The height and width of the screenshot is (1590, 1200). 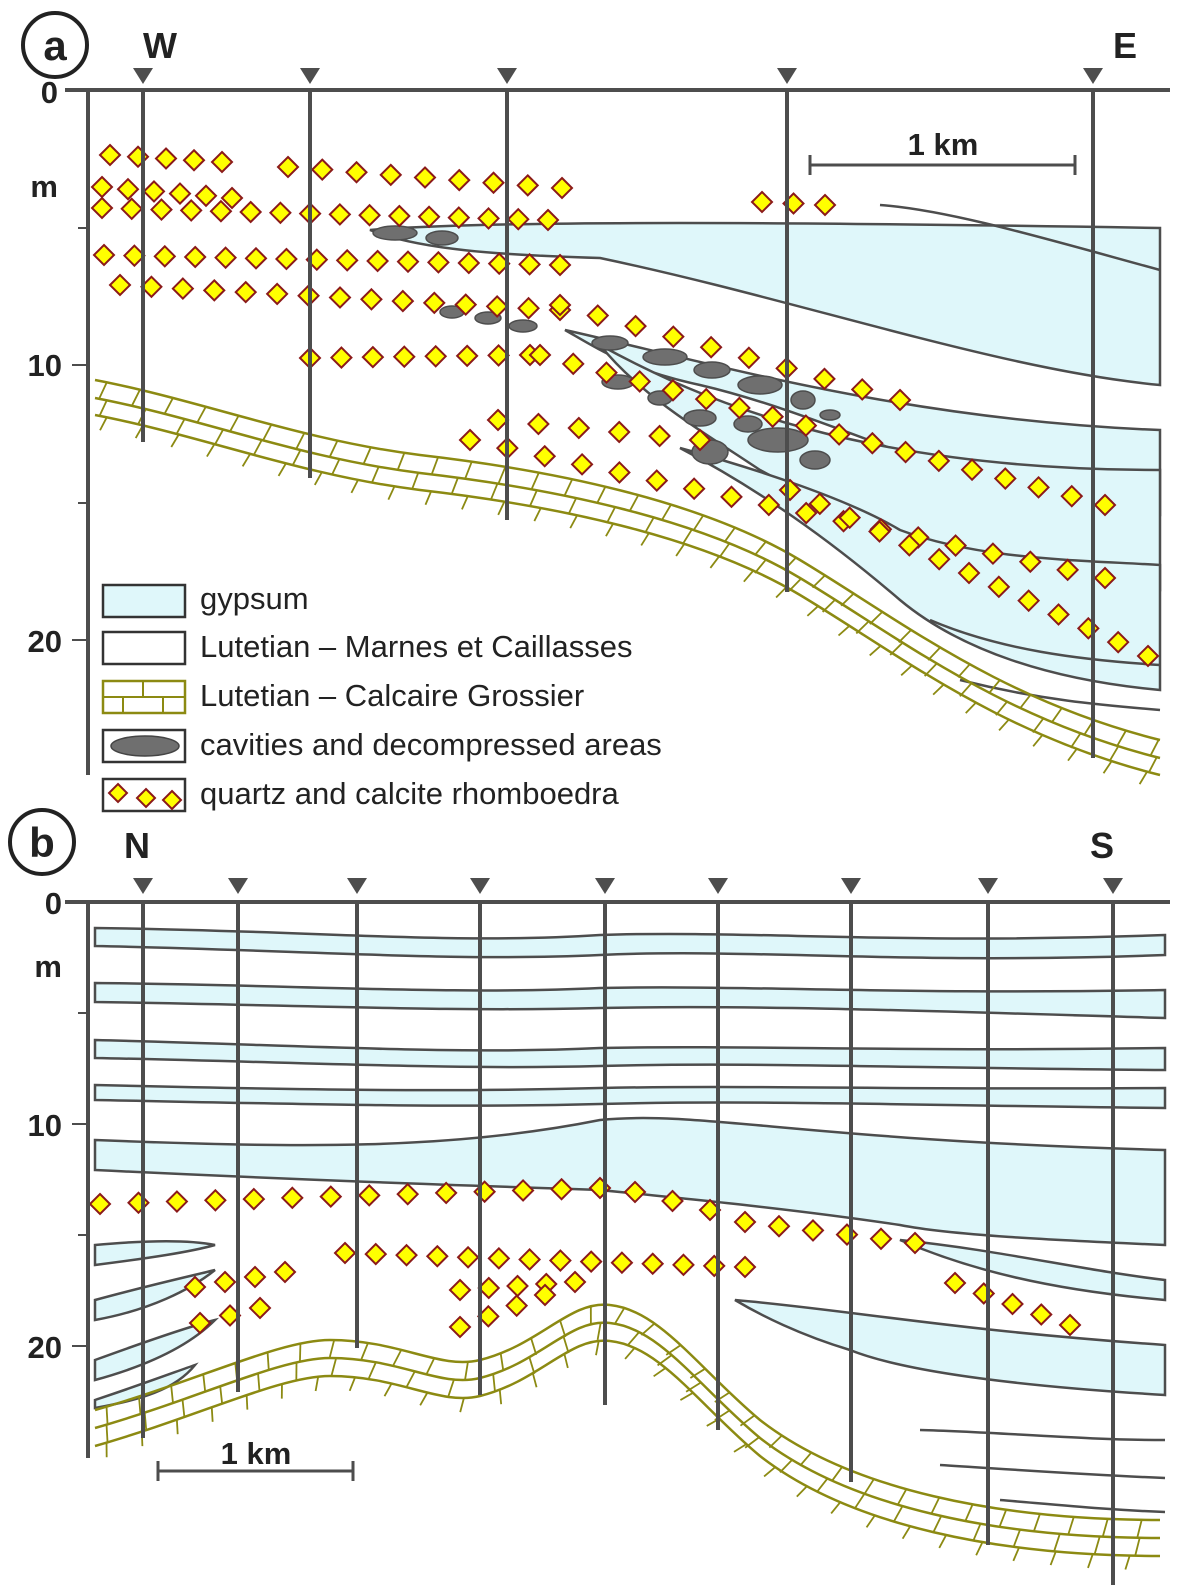 I want to click on gypsum-lens-b14, so click(x=1082, y=1506).